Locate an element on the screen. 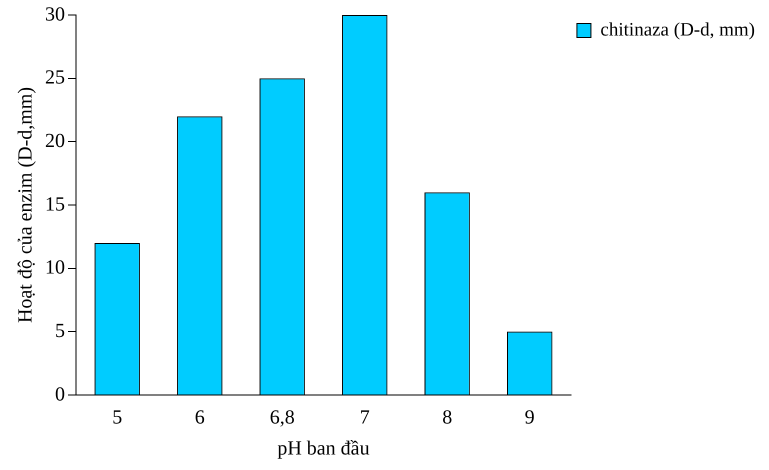 This screenshot has width=769, height=470. legend-label: chitinaza (D-d, mm) is located at coordinates (678, 29).